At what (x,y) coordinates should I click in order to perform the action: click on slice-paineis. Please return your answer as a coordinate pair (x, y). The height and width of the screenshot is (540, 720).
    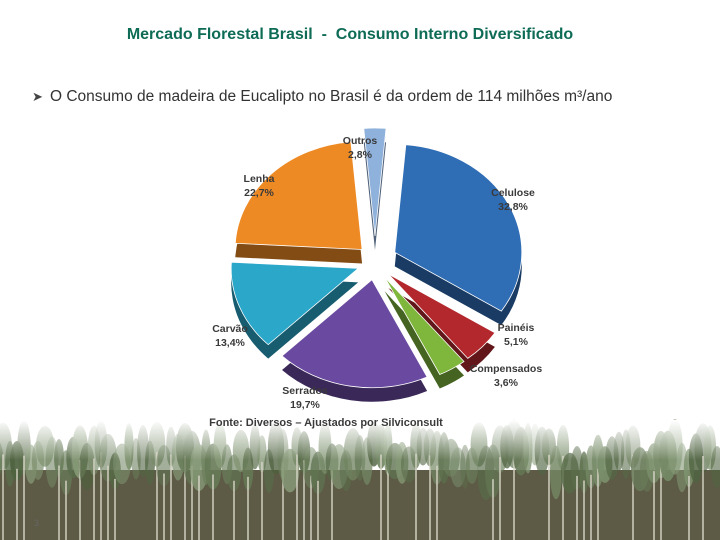
    Looking at the image, I should click on (442, 316).